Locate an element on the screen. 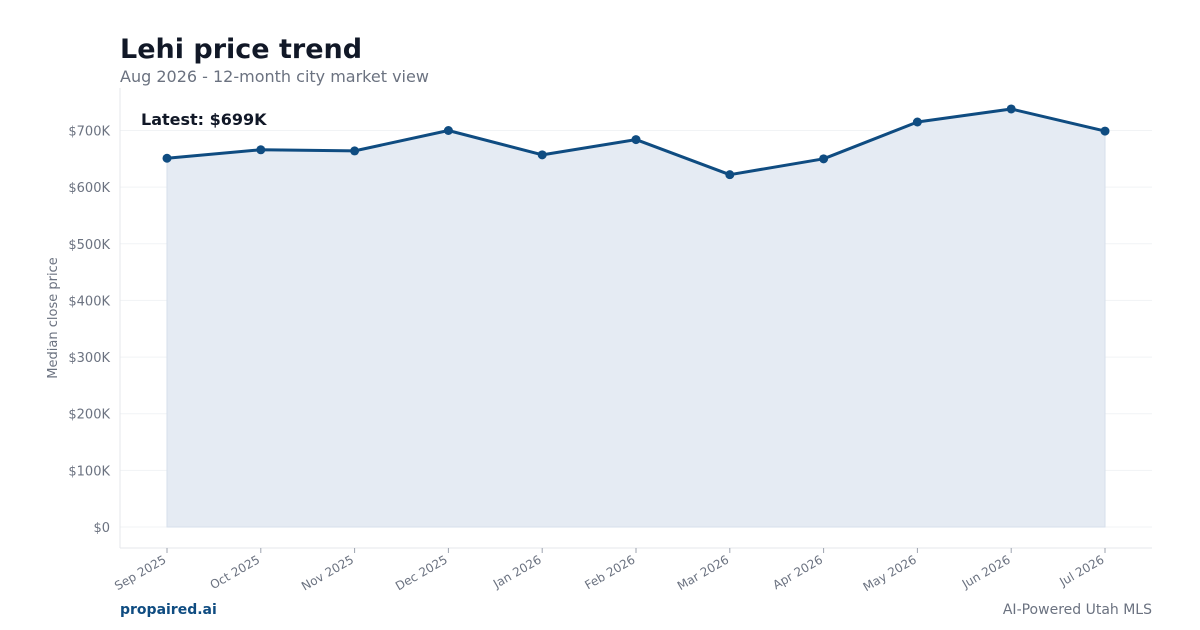 This screenshot has width=1200, height=630. x-tick-label: Oct 2025 is located at coordinates (235, 572).